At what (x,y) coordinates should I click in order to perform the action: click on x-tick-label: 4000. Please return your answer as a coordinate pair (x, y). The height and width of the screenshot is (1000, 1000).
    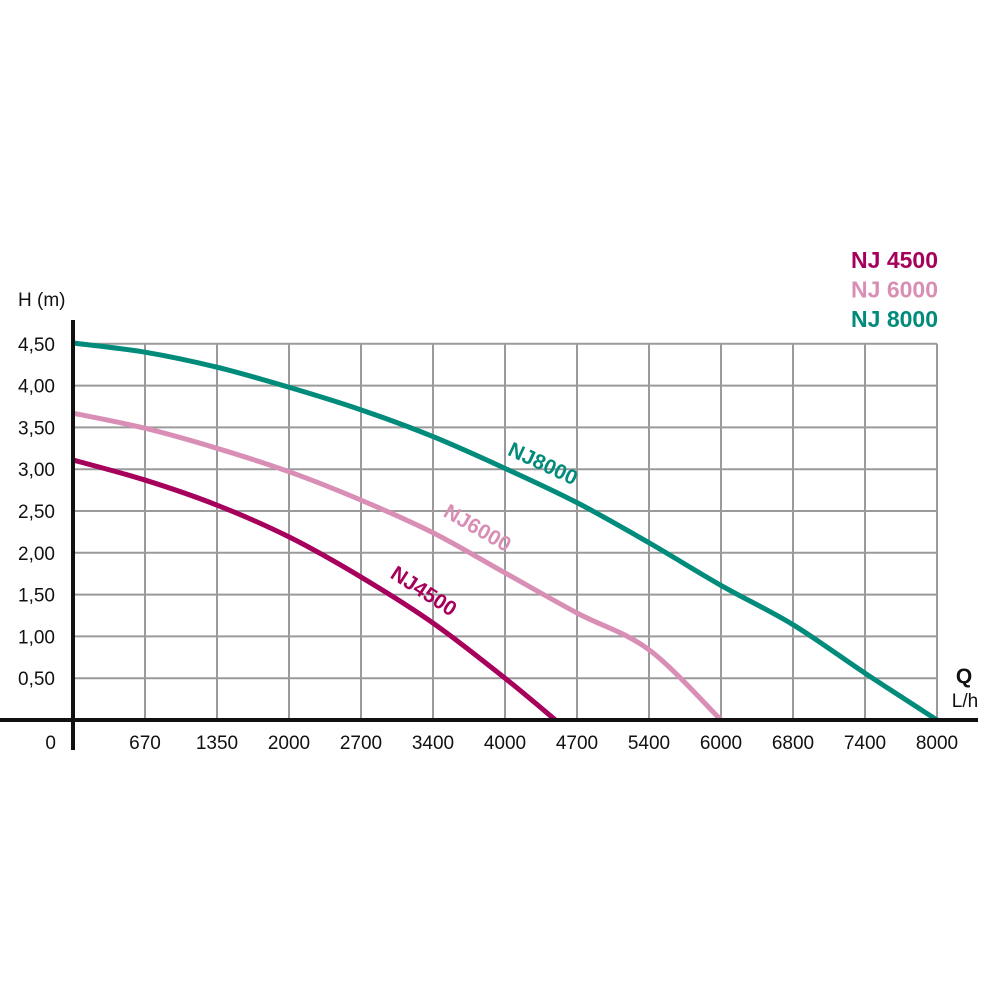
    Looking at the image, I should click on (505, 743).